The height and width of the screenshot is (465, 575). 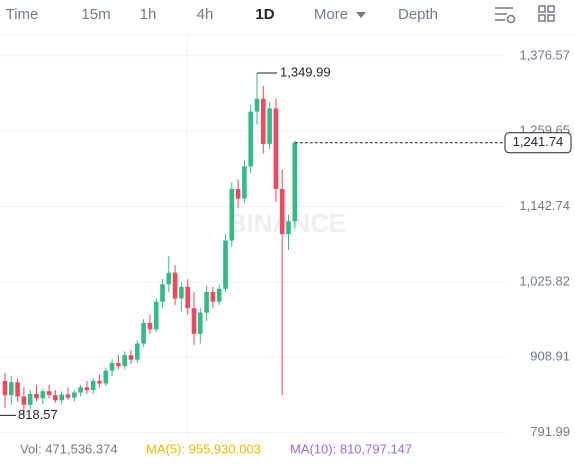 I want to click on last-price-box, so click(x=538, y=143).